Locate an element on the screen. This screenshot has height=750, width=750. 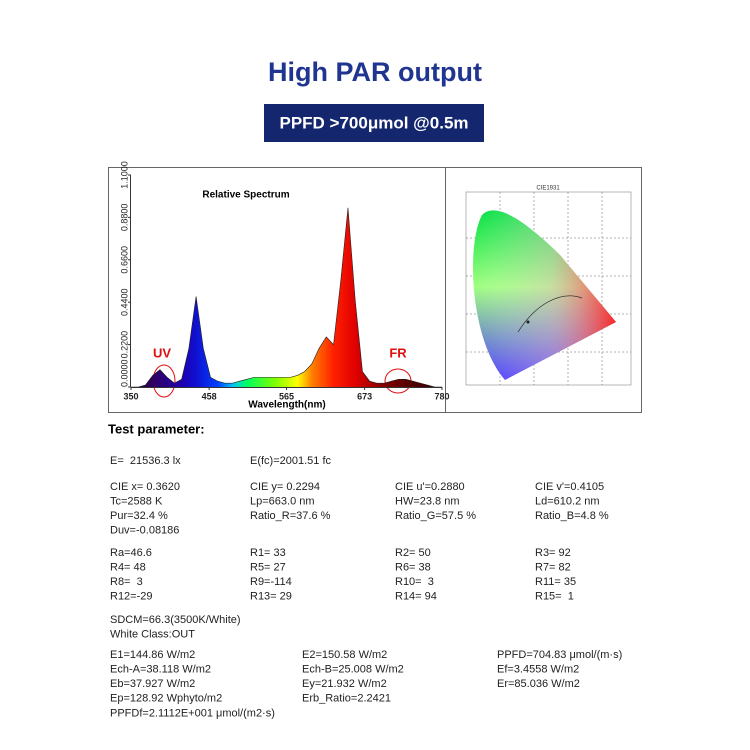
parameter: Pur=32.4 % is located at coordinates (139, 516).